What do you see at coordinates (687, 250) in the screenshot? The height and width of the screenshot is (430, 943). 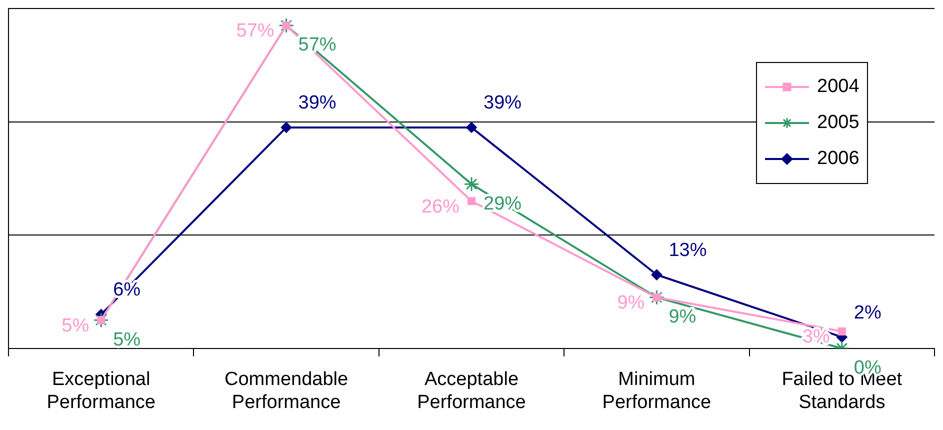 I see `data-label: 13%` at bounding box center [687, 250].